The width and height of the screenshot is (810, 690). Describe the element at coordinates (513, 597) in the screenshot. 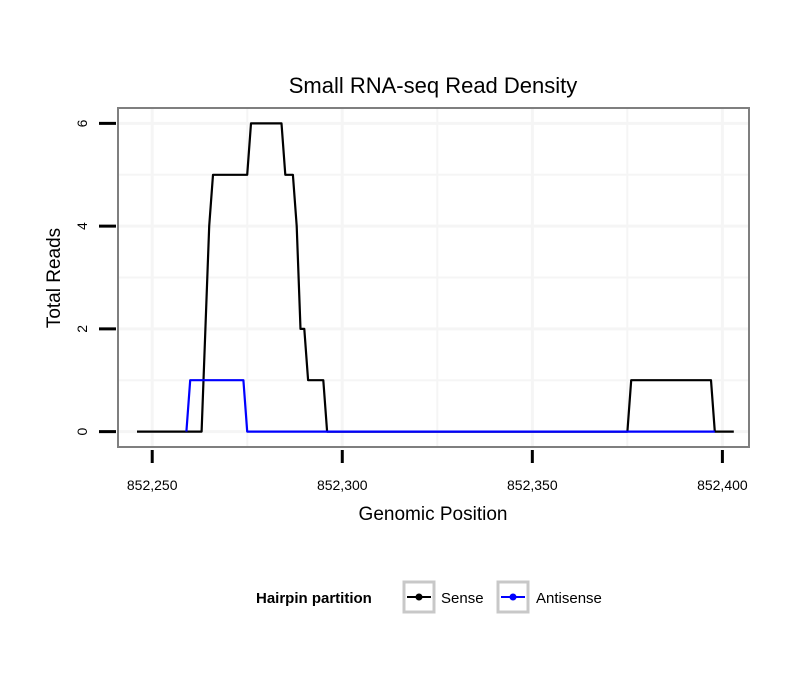

I see `legend-key-dot-antisense` at that location.